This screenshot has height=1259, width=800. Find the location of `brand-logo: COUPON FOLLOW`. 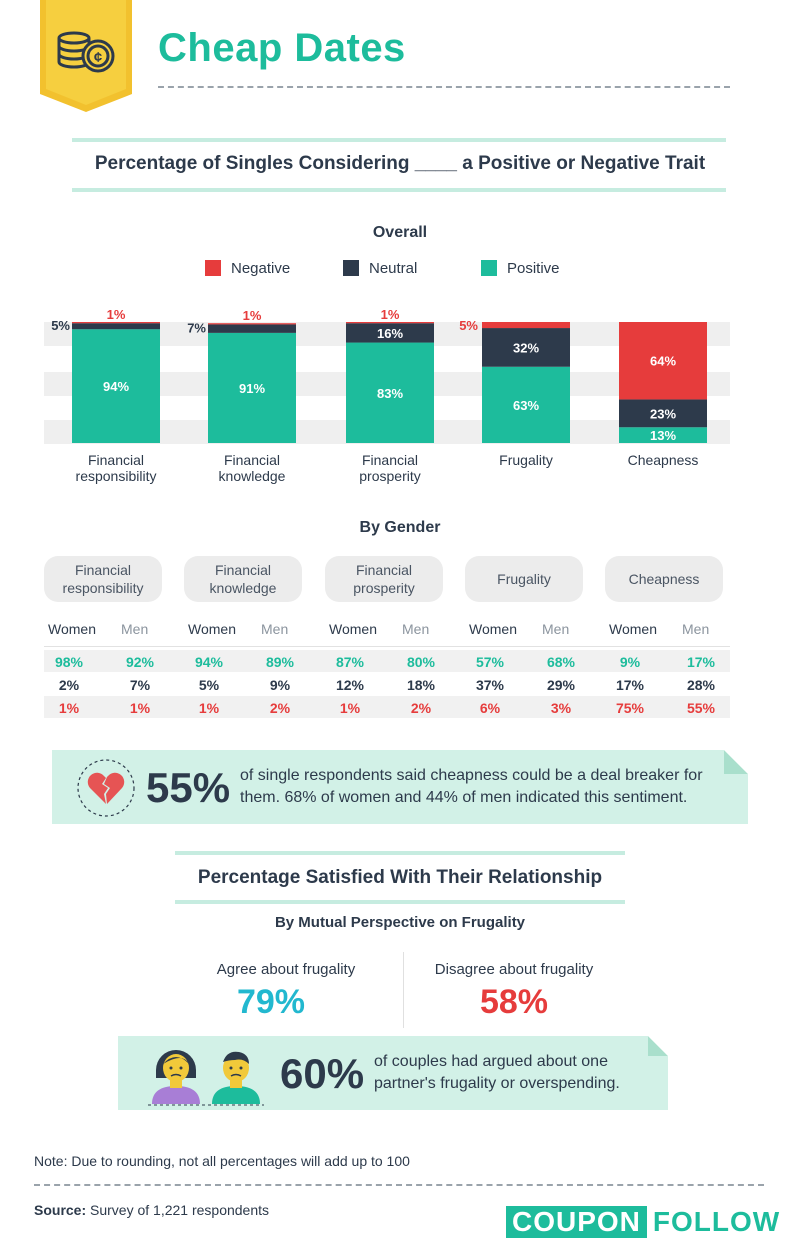

brand-logo: COUPON FOLLOW is located at coordinates (643, 1222).